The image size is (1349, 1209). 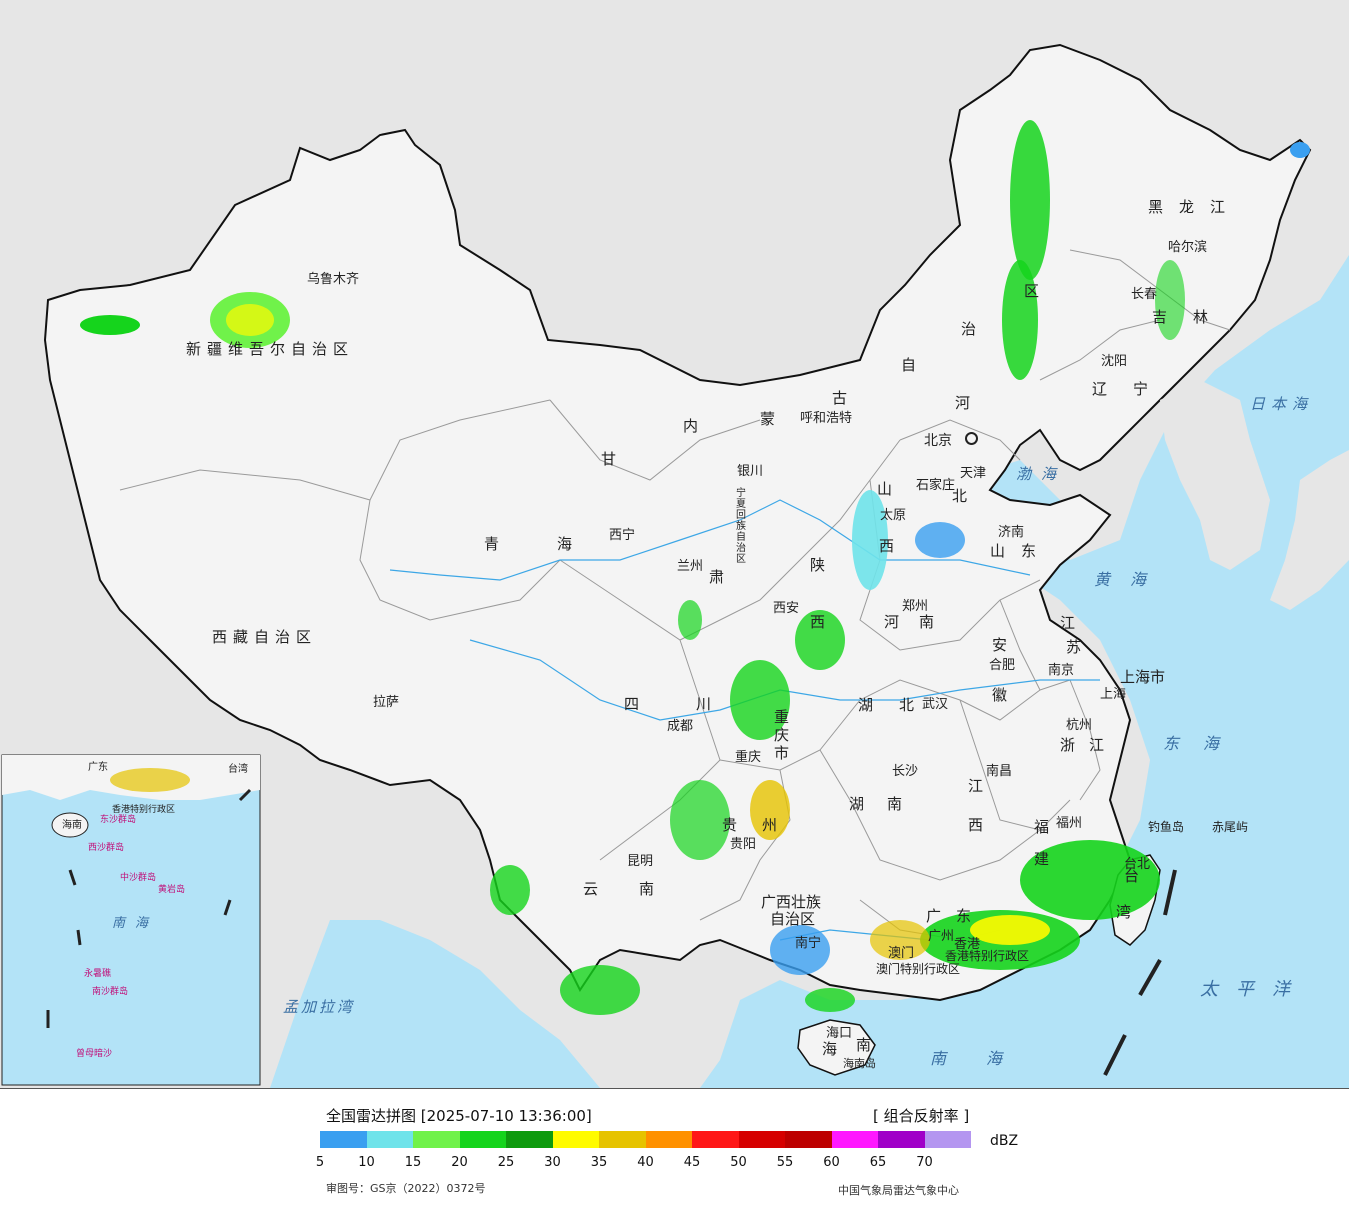 What do you see at coordinates (1089, 745) in the screenshot?
I see `province-zhejiang: 浙江` at bounding box center [1089, 745].